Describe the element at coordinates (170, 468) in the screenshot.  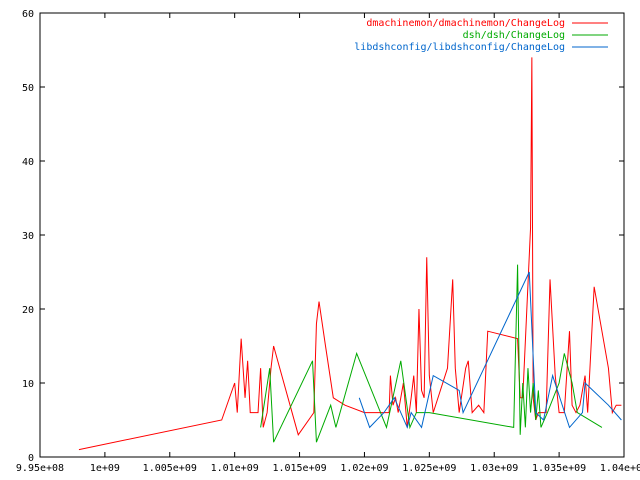
I see `x-tick-label: 1.005e+09` at that location.